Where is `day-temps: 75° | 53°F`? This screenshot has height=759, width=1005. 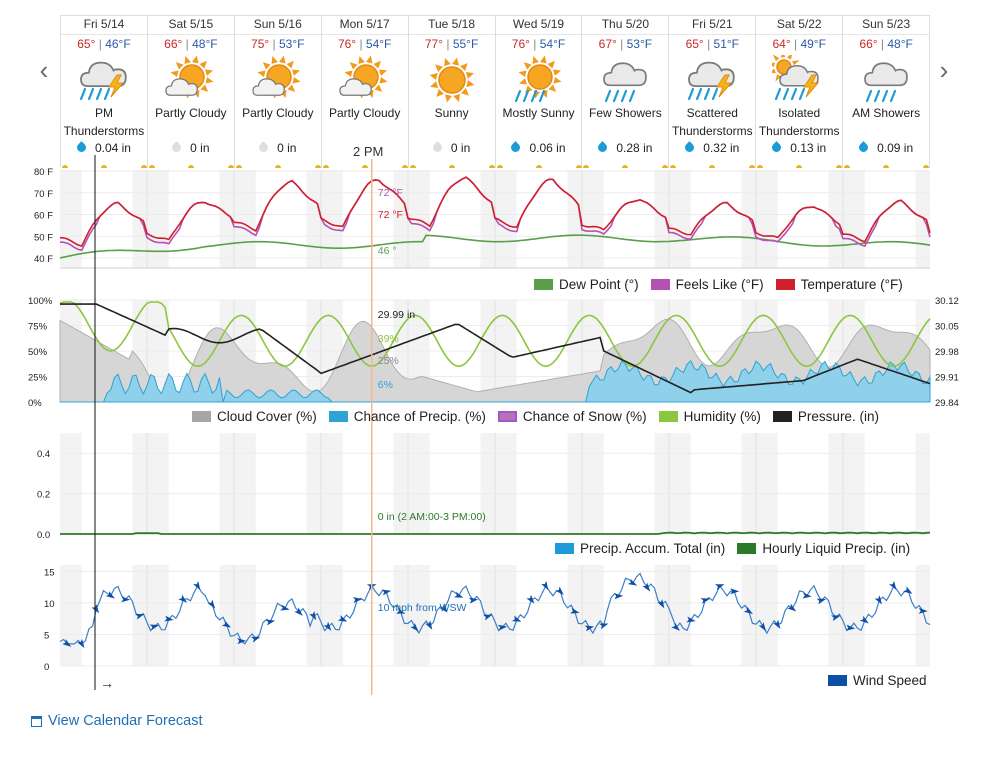 day-temps: 75° | 53°F is located at coordinates (278, 44).